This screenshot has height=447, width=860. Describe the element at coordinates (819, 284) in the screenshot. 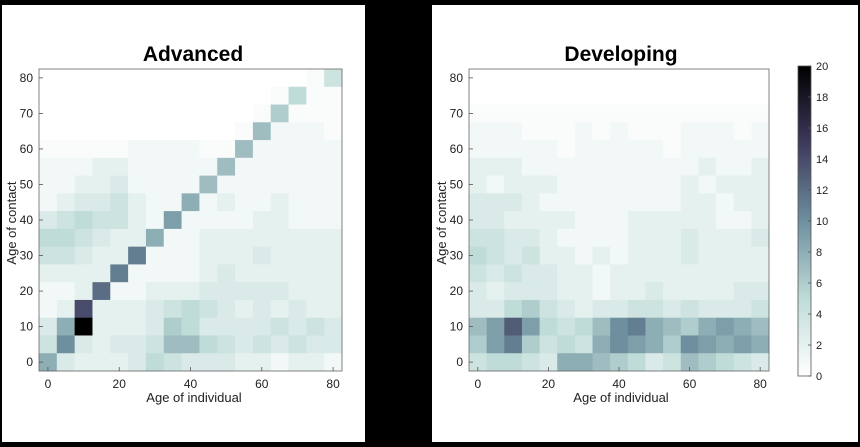

I see `colorbar-tick-label: 6` at that location.